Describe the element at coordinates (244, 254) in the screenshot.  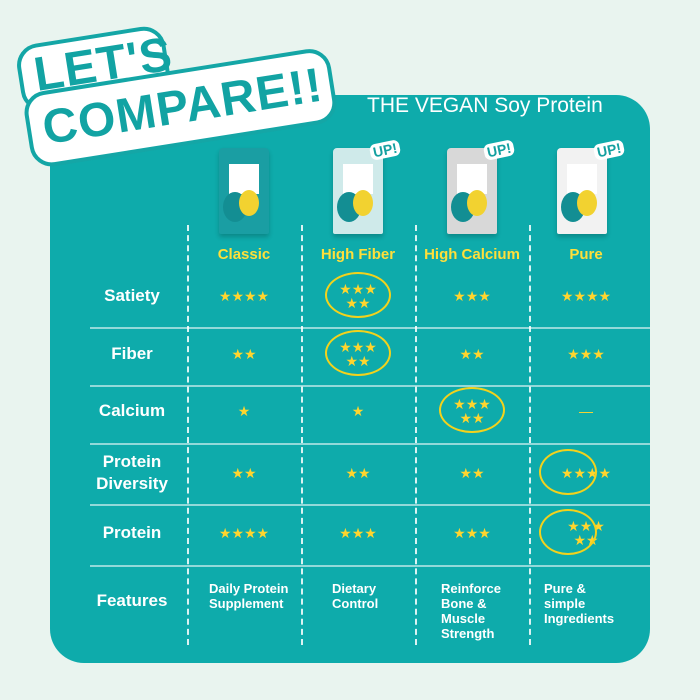
I see `product-name: Classic` at that location.